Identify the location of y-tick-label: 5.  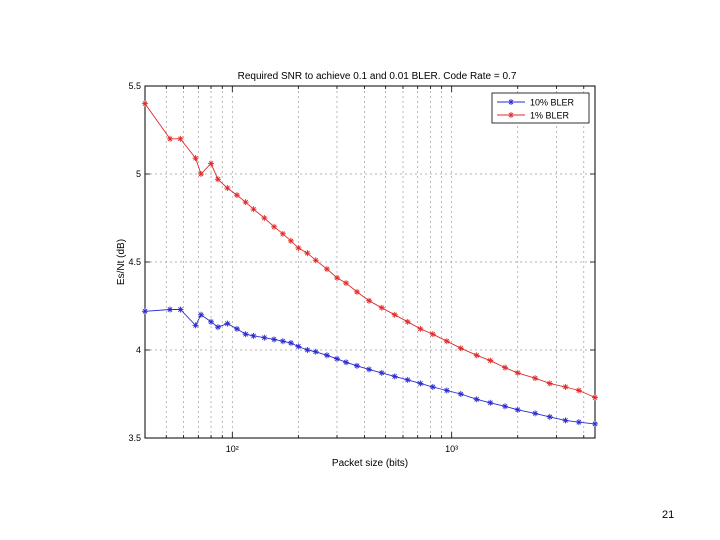
(138, 174).